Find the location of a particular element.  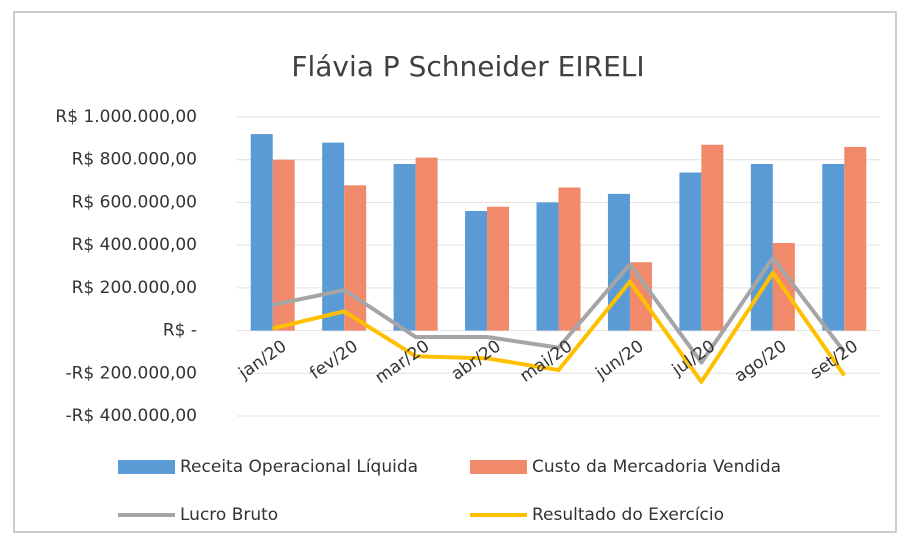

y-tick-label: R$ 200.000,00 is located at coordinates (134, 288).